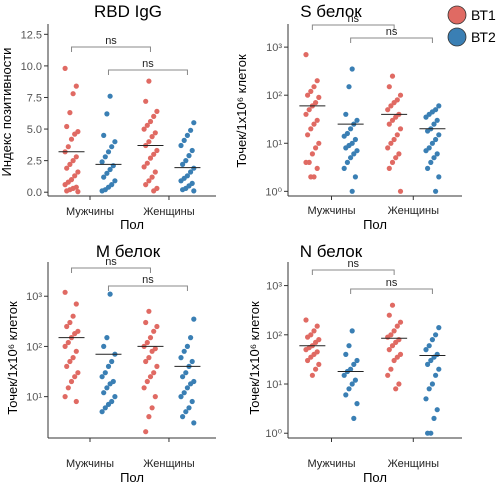 This screenshot has height=489, width=500. Describe the element at coordinates (483, 37) in the screenshot. I see `legend-label: ВТ2` at that location.